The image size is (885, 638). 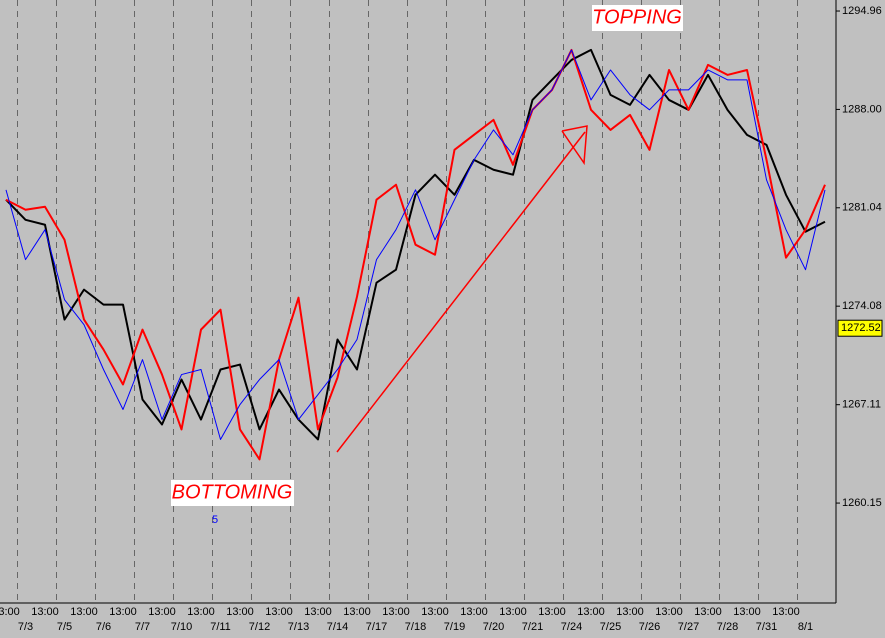 I want to click on x-tick-label: 7/6, so click(x=103, y=627).